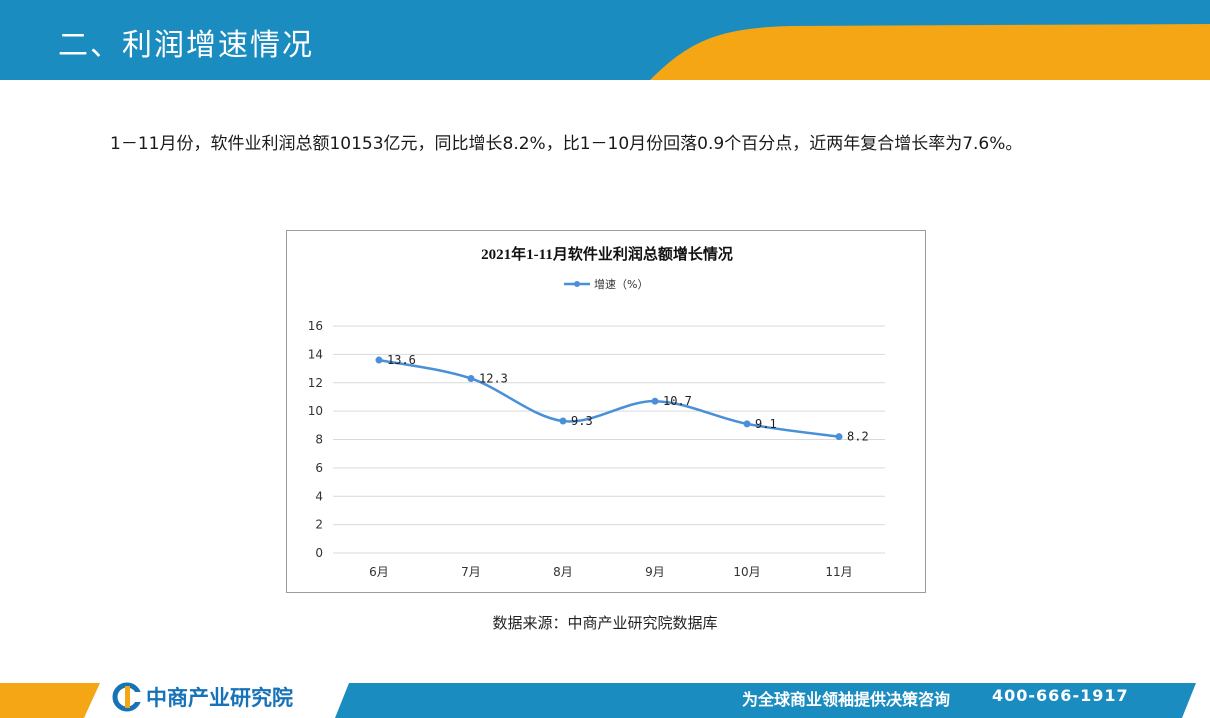 This screenshot has height=718, width=1210. I want to click on footer-blue-stripe, so click(765, 700).